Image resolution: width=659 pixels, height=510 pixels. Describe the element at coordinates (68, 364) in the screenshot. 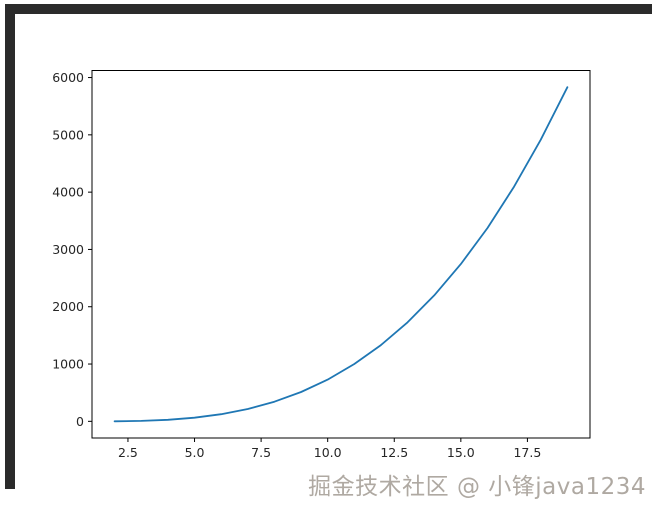

I see `y-axis-tick-label: 1000` at that location.